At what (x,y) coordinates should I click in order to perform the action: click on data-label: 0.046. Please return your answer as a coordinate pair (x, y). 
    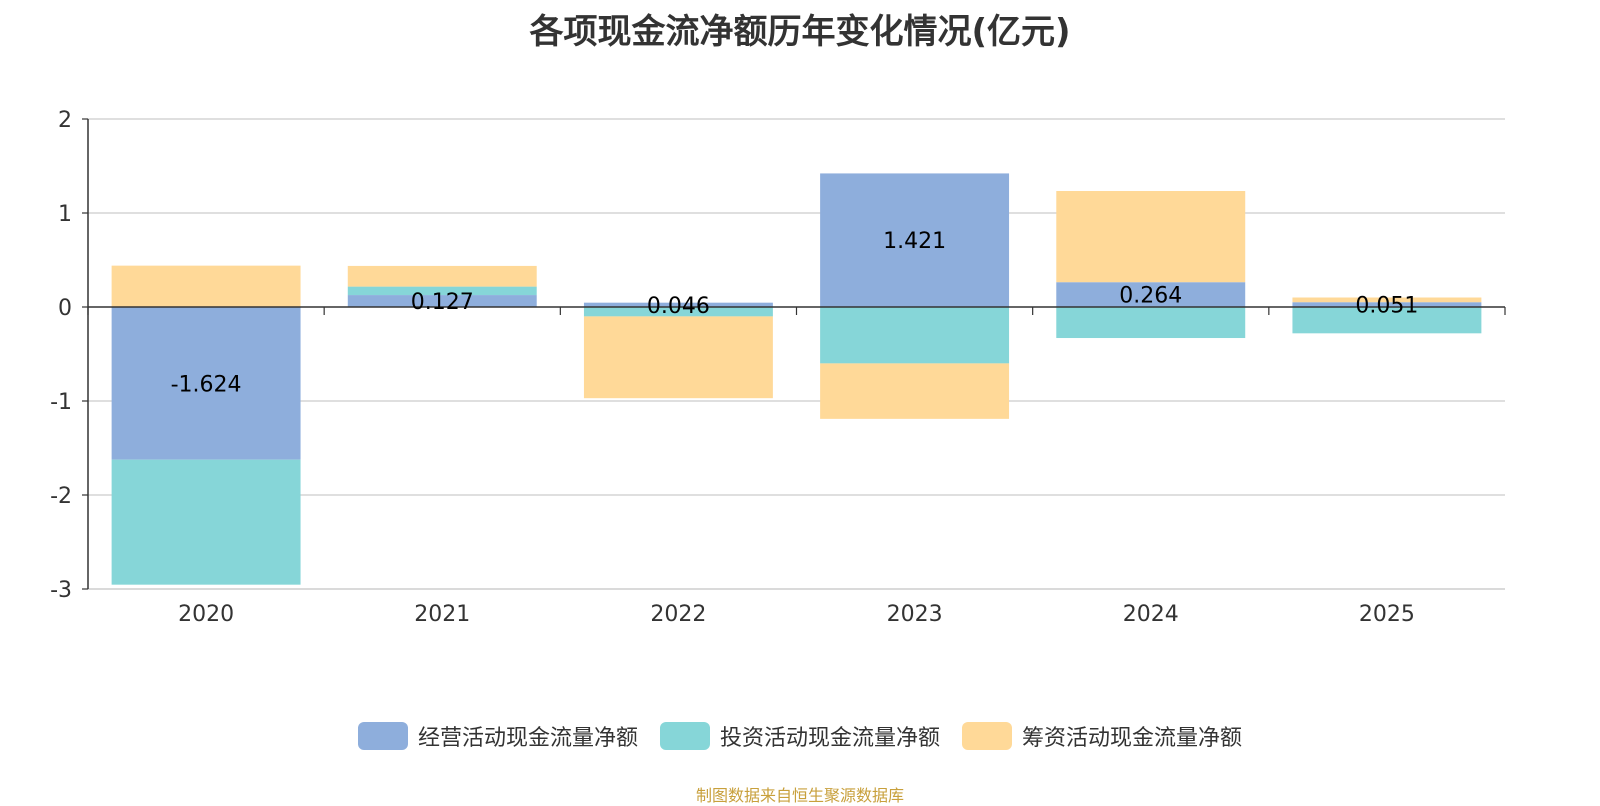
    Looking at the image, I should click on (678, 306).